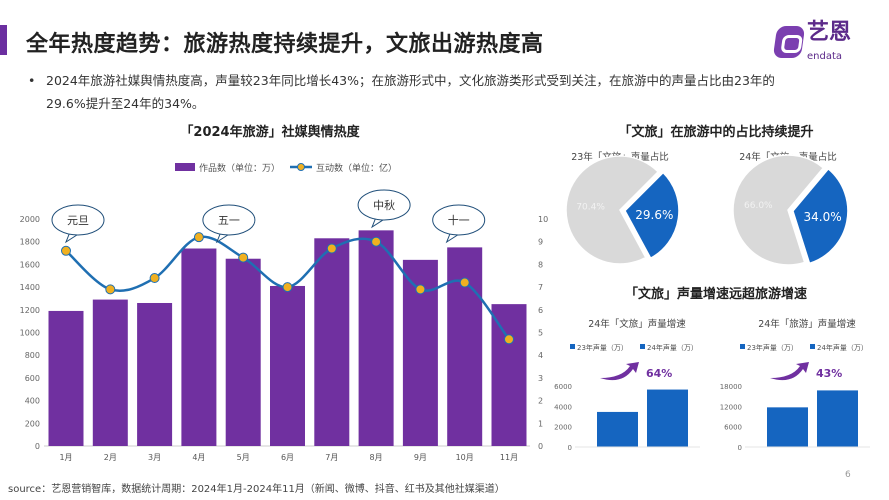  What do you see at coordinates (376, 241) in the screenshot?
I see `line-point-8月` at bounding box center [376, 241].